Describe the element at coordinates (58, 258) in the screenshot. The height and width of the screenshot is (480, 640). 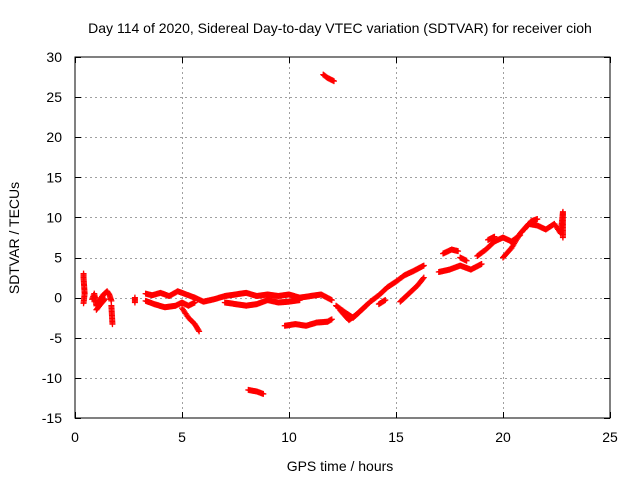
I see `y-tick-label: 5` at that location.